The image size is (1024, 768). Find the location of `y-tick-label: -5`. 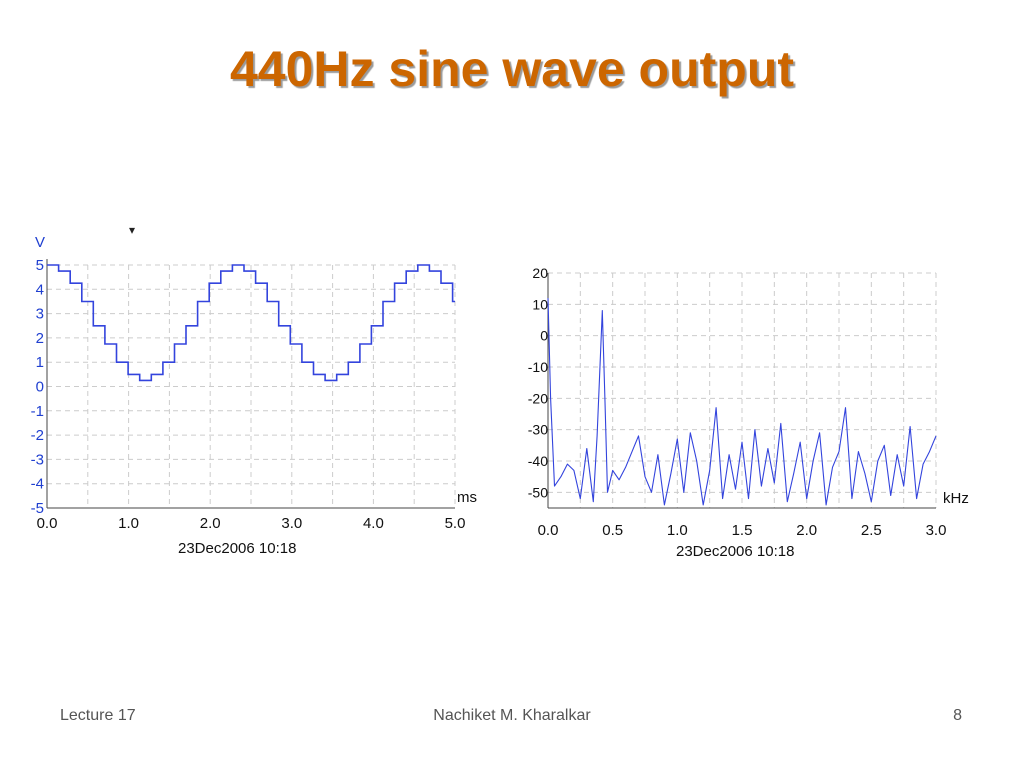

y-tick-label: -5 is located at coordinates (37, 508).